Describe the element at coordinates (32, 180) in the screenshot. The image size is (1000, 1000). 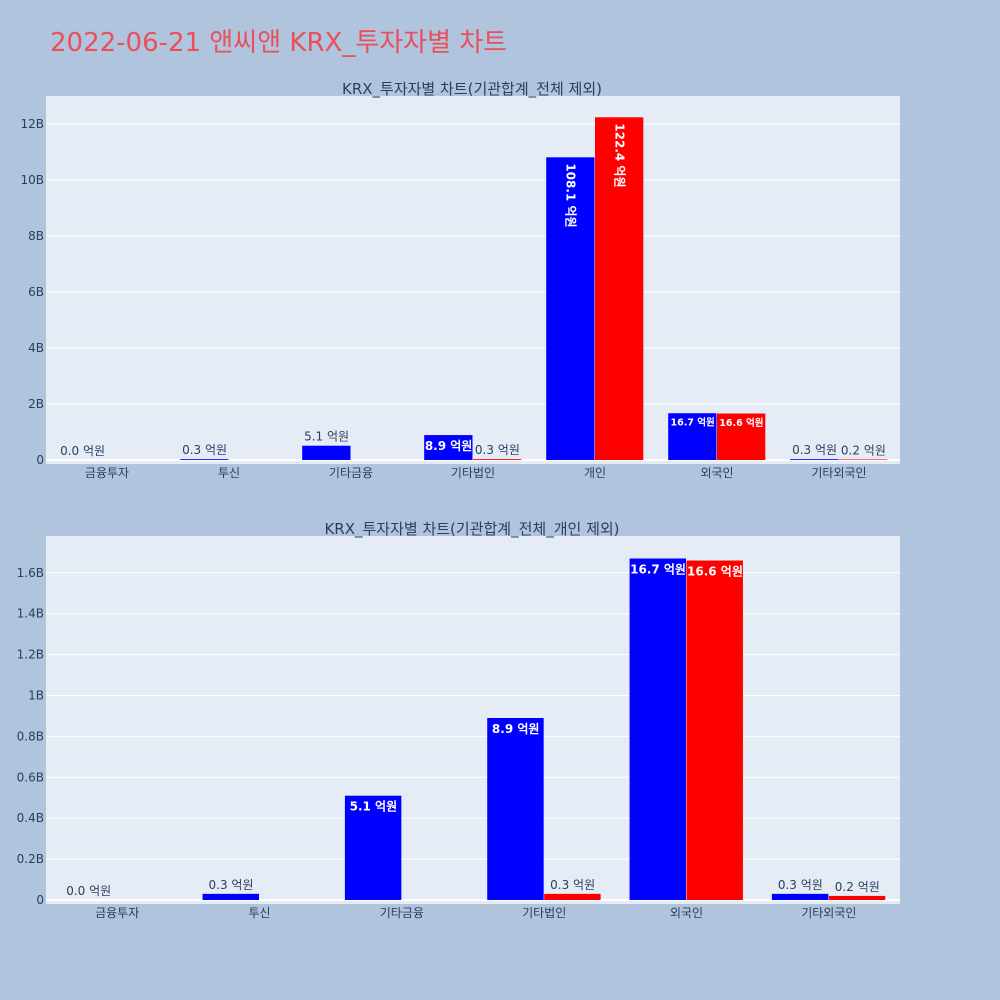
I see `y-tick-label: 10B` at that location.